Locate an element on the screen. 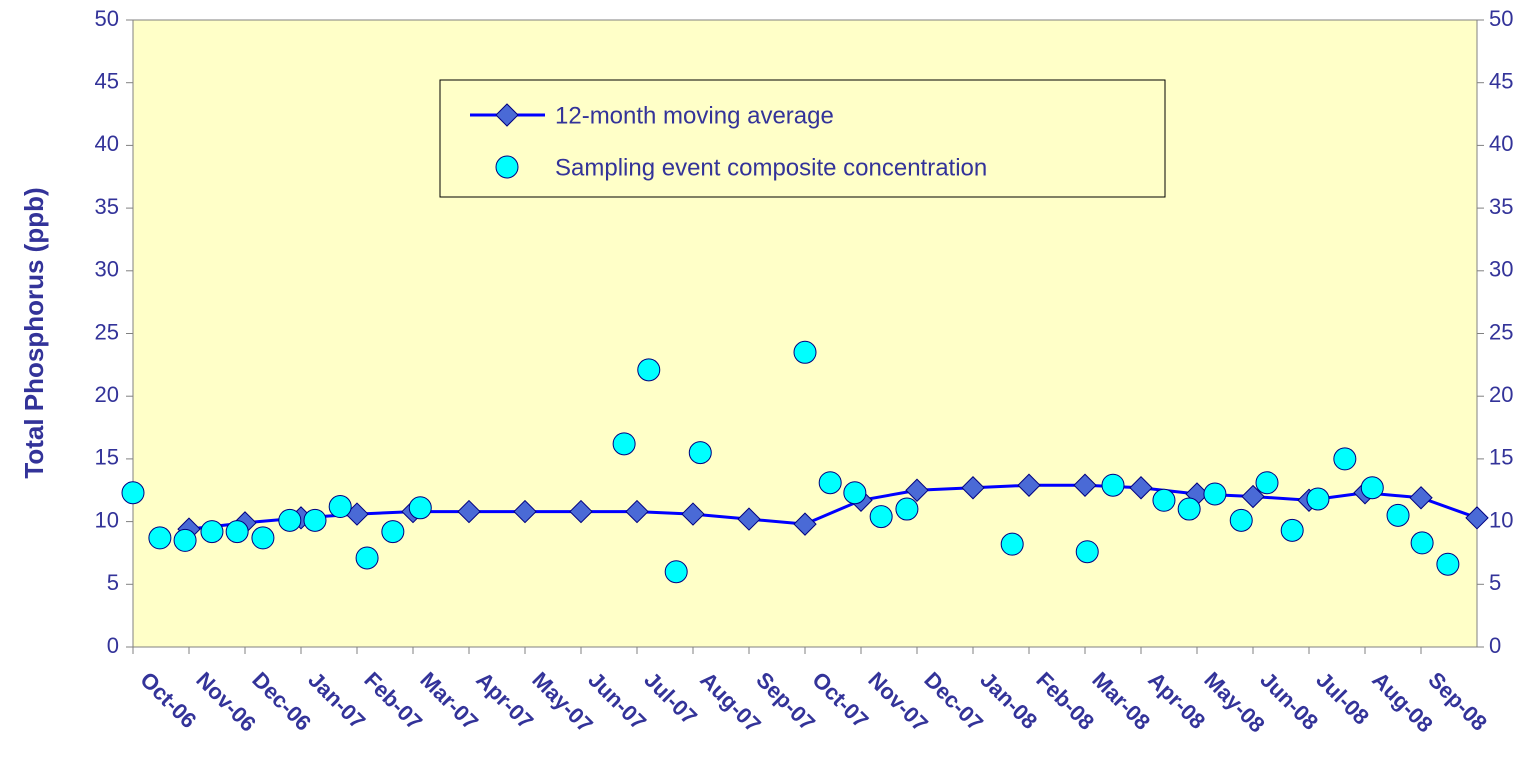 The image size is (1534, 778). y2-tick-label: 20 is located at coordinates (1501, 394).